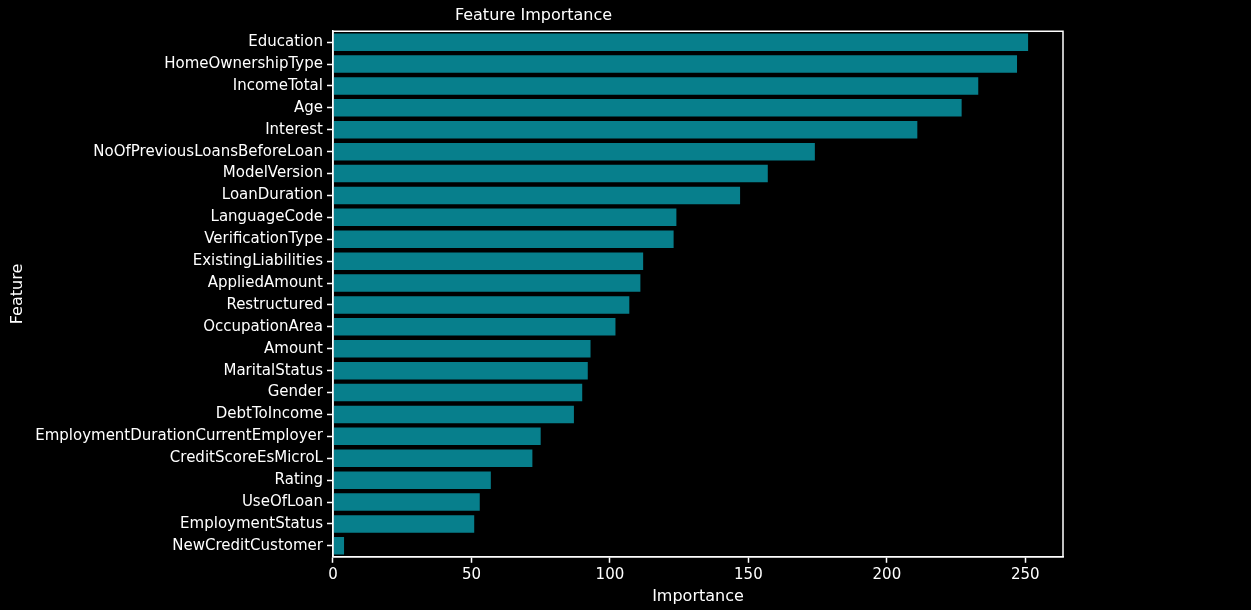 Image resolution: width=1251 pixels, height=610 pixels. What do you see at coordinates (277, 84) in the screenshot?
I see `y-tick-label: IncomeTotal` at bounding box center [277, 84].